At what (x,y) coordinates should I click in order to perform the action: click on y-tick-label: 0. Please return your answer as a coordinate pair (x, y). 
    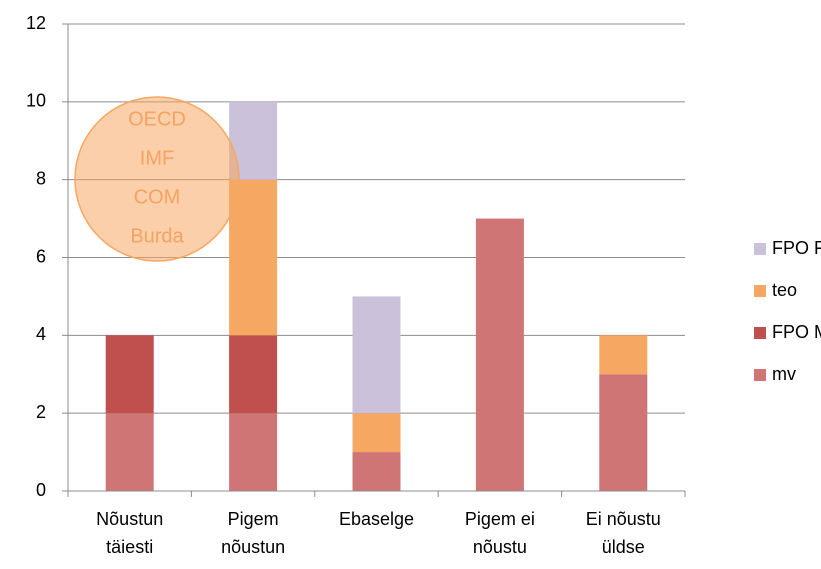
    Looking at the image, I should click on (41, 490).